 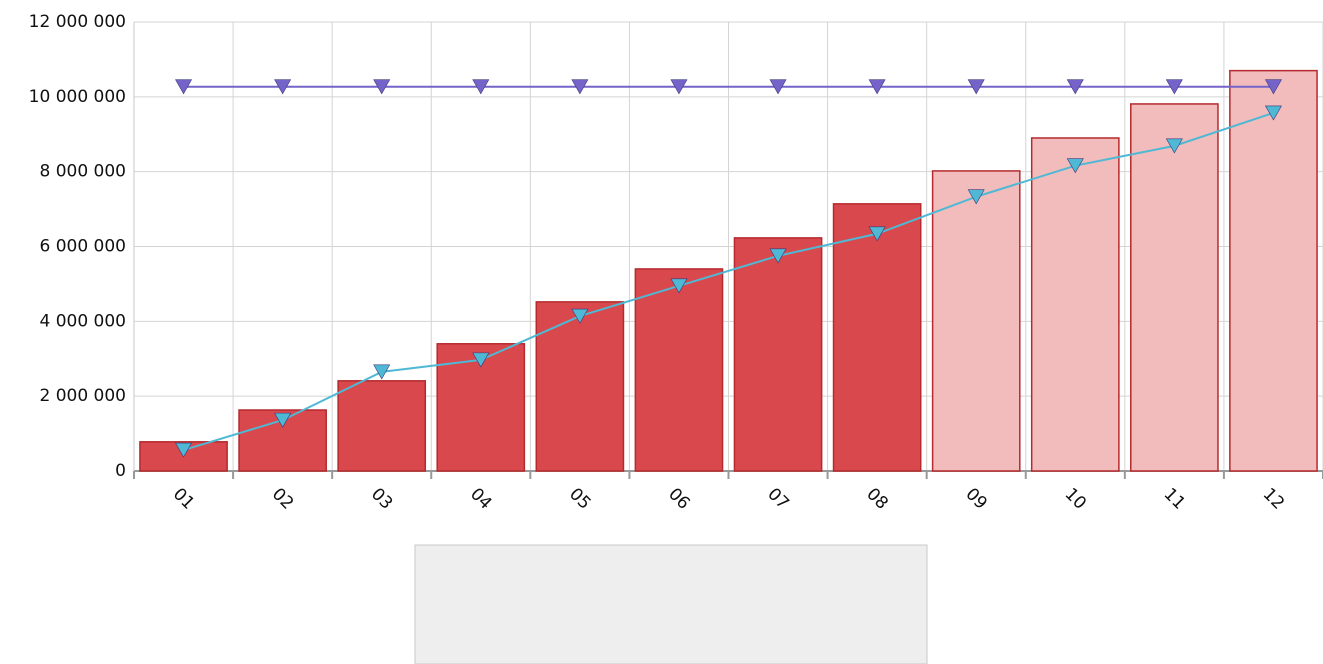 I want to click on x-tick-label: 09, so click(x=975, y=498).